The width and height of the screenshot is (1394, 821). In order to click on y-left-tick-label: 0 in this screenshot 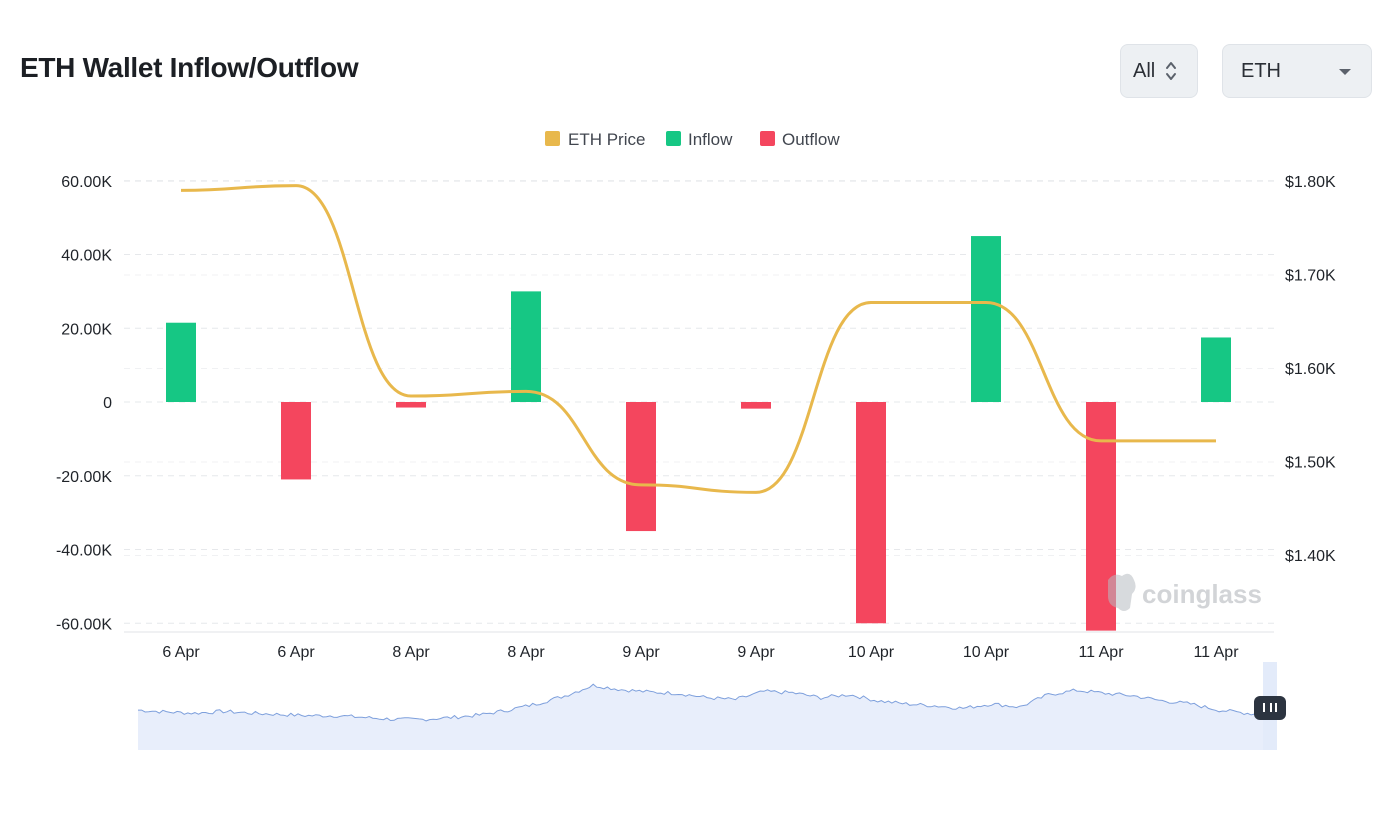, I will do `click(107, 403)`.